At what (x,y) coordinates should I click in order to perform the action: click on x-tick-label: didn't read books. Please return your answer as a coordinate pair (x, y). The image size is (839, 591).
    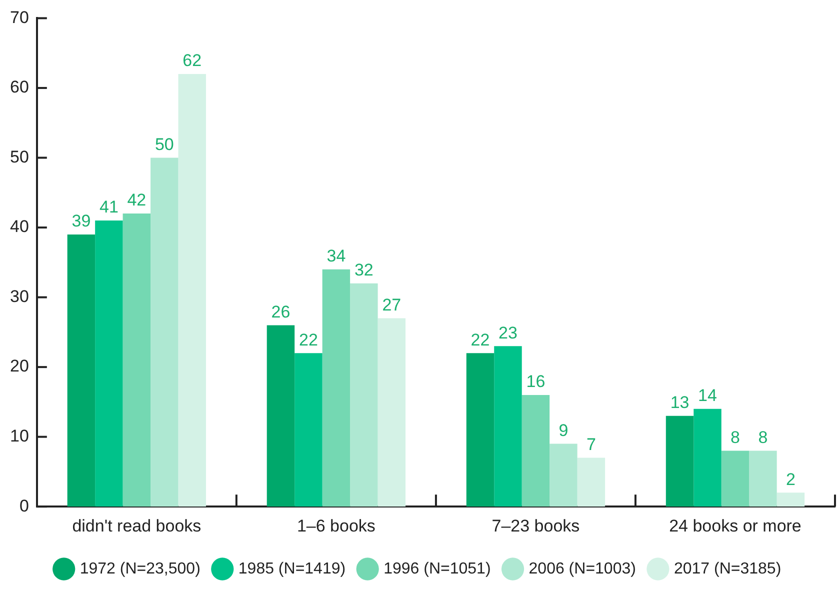
    Looking at the image, I should click on (137, 526).